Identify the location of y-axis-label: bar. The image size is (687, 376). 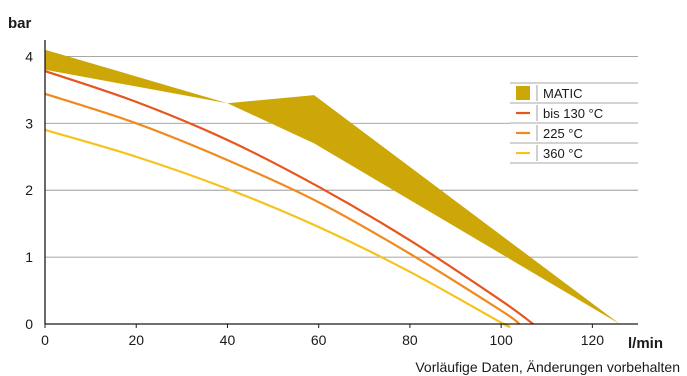
(20, 23).